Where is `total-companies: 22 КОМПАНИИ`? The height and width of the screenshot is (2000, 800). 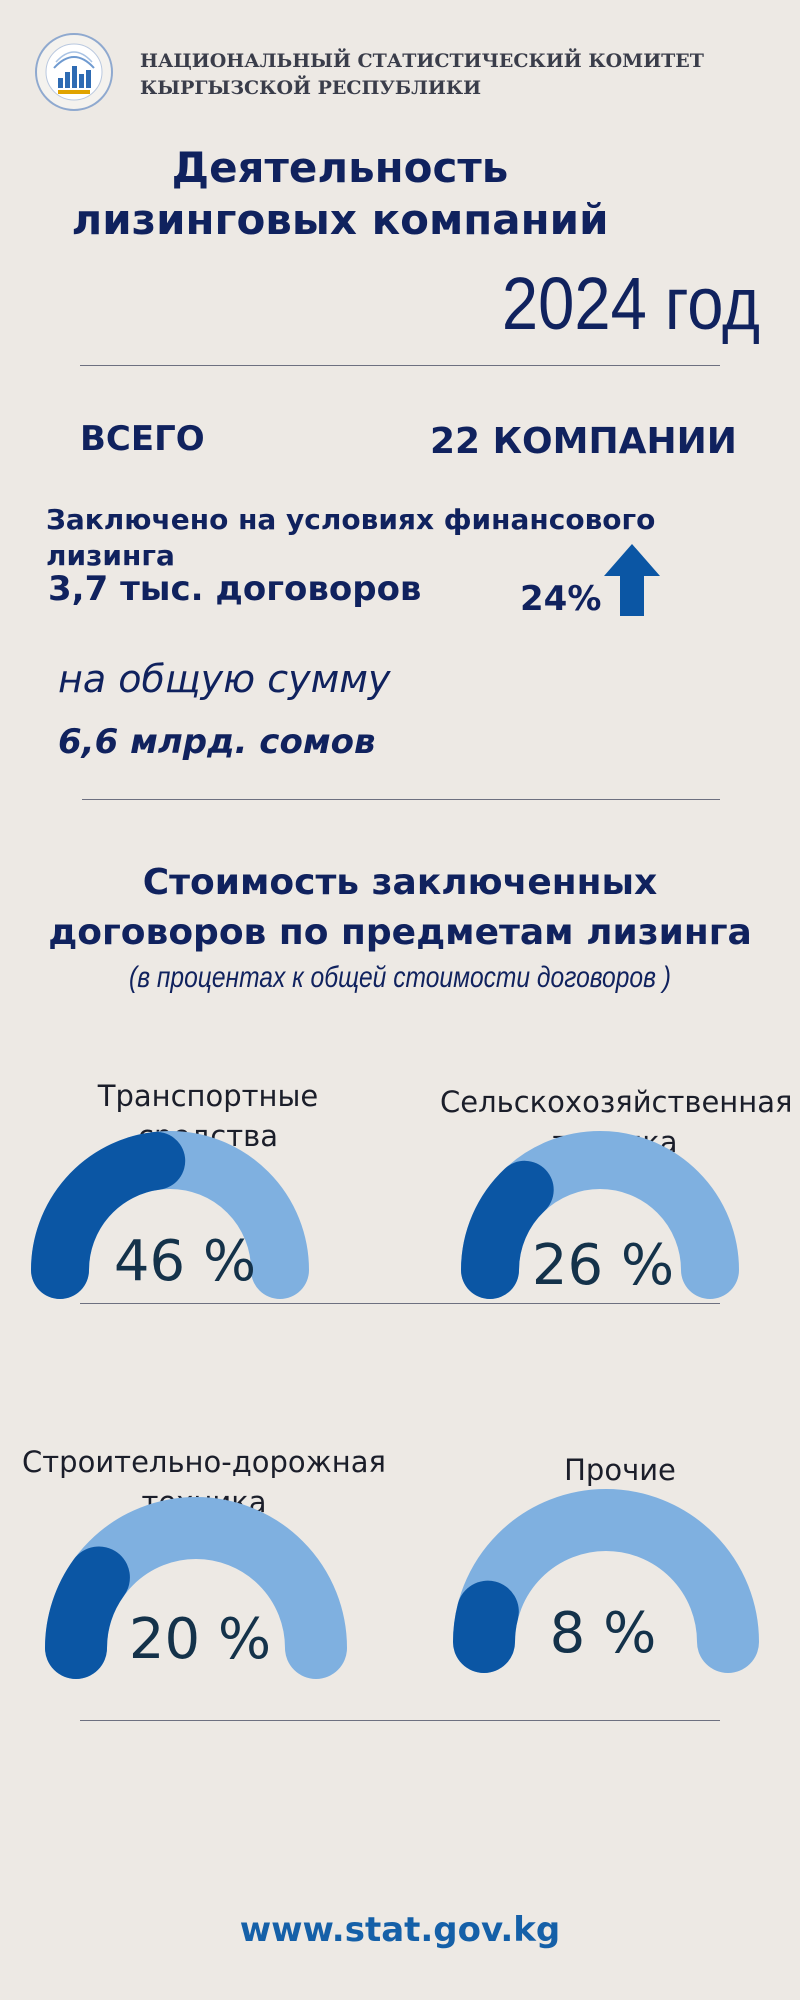
total-companies: 22 КОМПАНИИ is located at coordinates (583, 441).